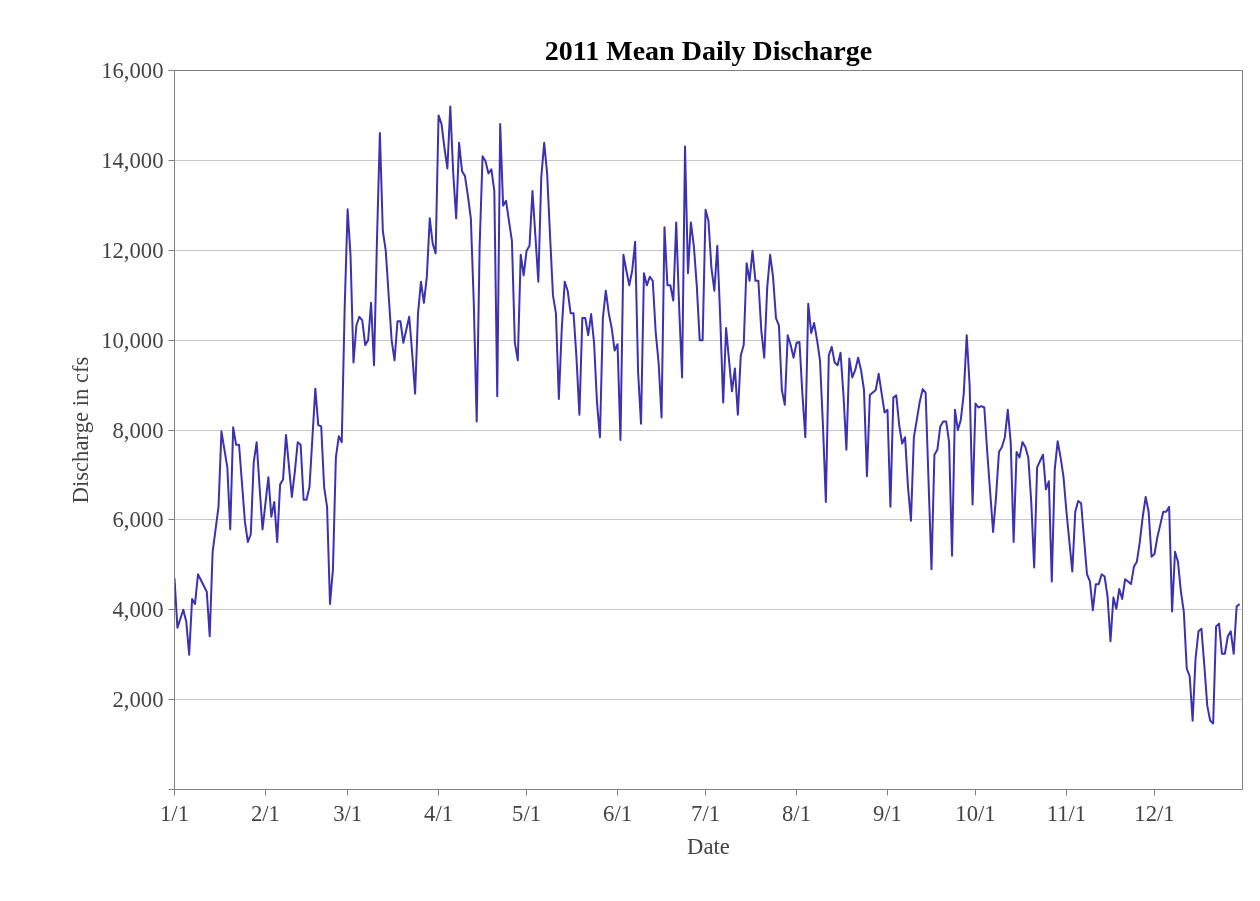 The width and height of the screenshot is (1260, 901). Describe the element at coordinates (138, 430) in the screenshot. I see `y-tick-label: 8,000` at that location.